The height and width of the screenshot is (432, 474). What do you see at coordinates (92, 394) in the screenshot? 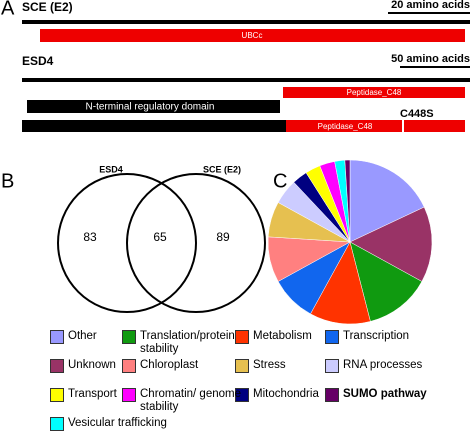
I see `legend-label: Transport` at bounding box center [92, 394].